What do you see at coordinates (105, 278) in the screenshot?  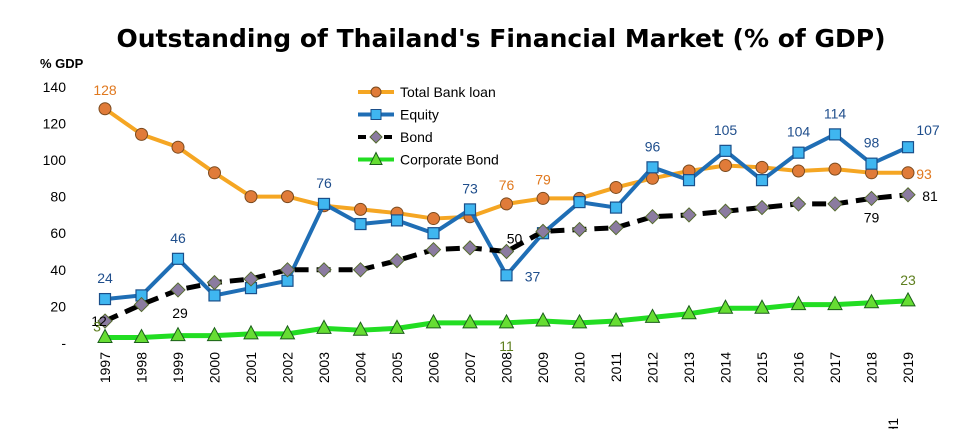 I see `data-label: 24` at bounding box center [105, 278].